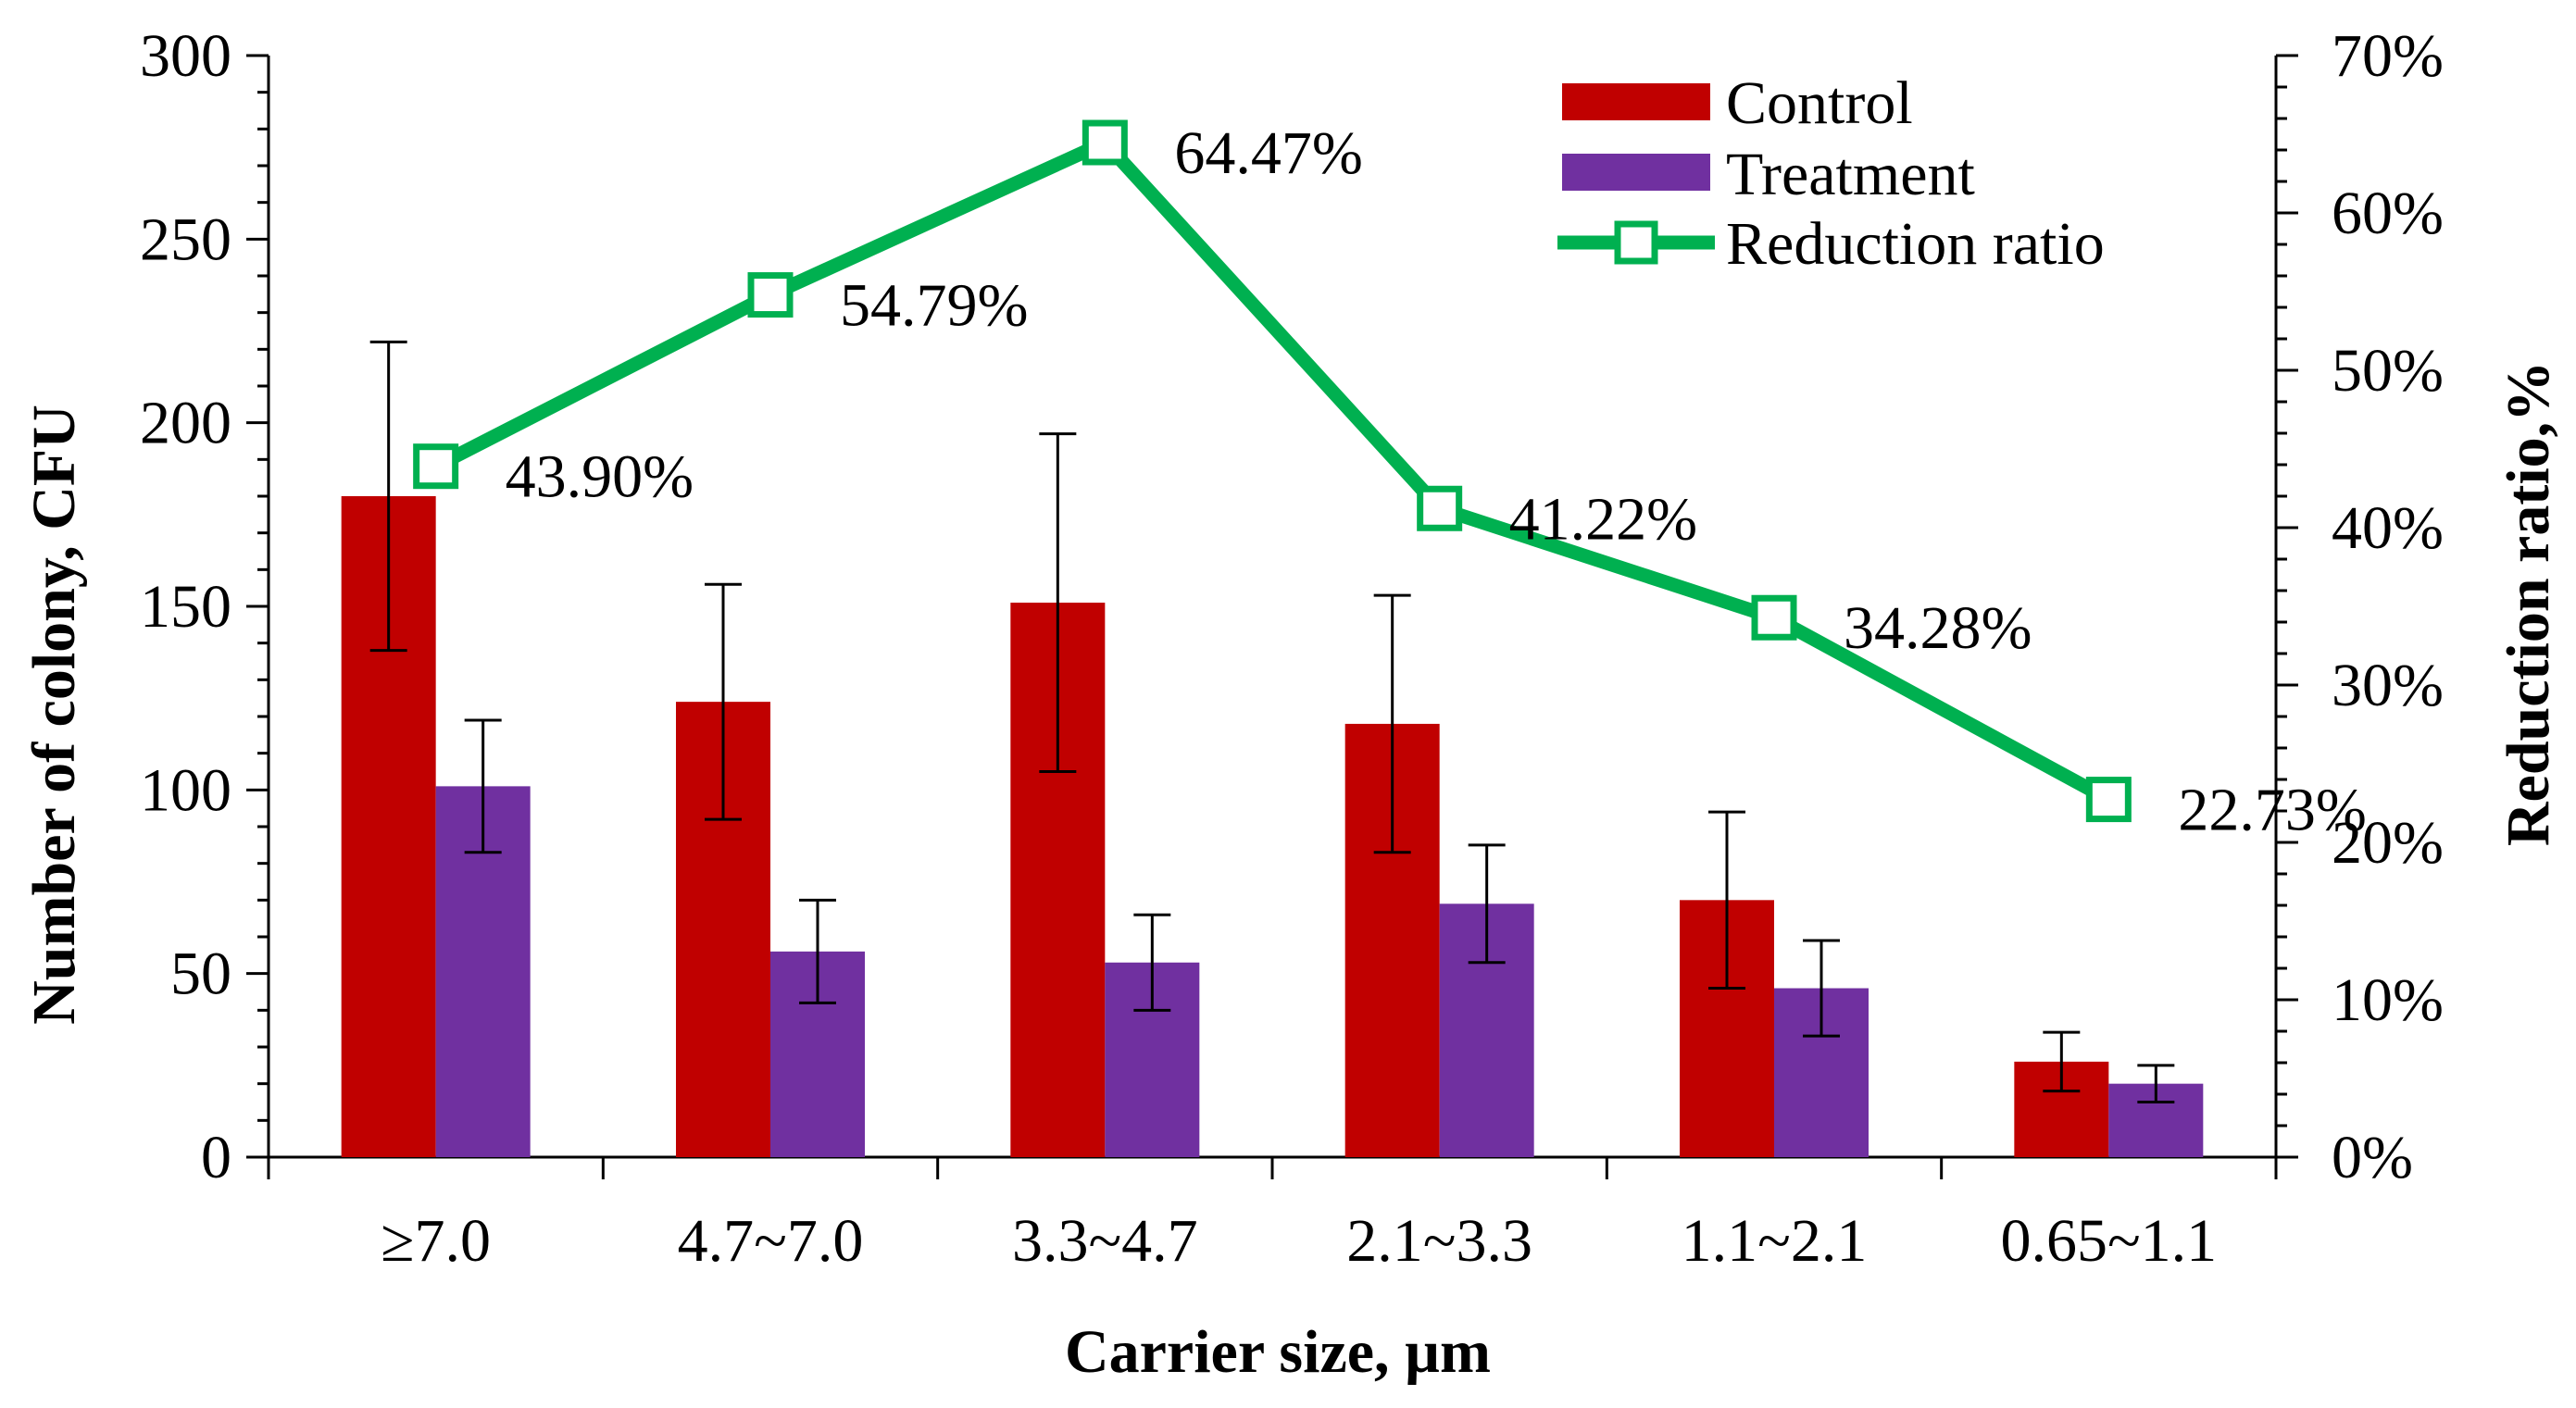  What do you see at coordinates (2109, 1241) in the screenshot?
I see `x-tick-label: 0.65~1.1` at bounding box center [2109, 1241].